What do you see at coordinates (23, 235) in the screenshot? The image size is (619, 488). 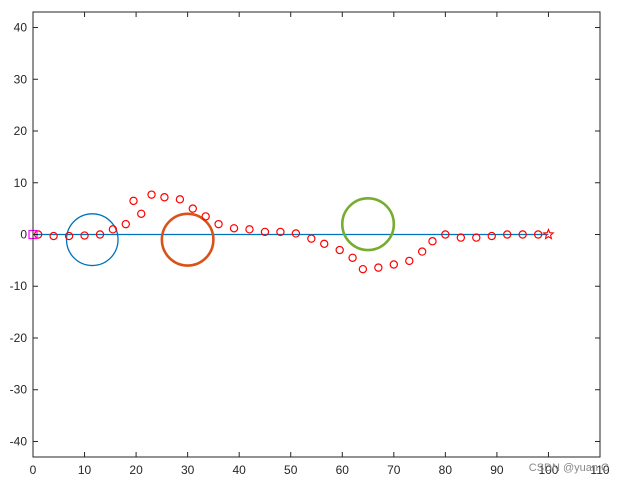 I see `y-tick-label: 0` at bounding box center [23, 235].